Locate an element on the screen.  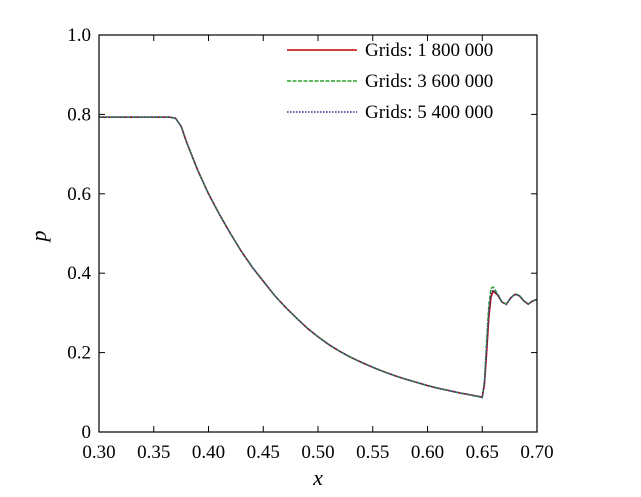
y-tick-label: 1.0 is located at coordinates (79, 35).